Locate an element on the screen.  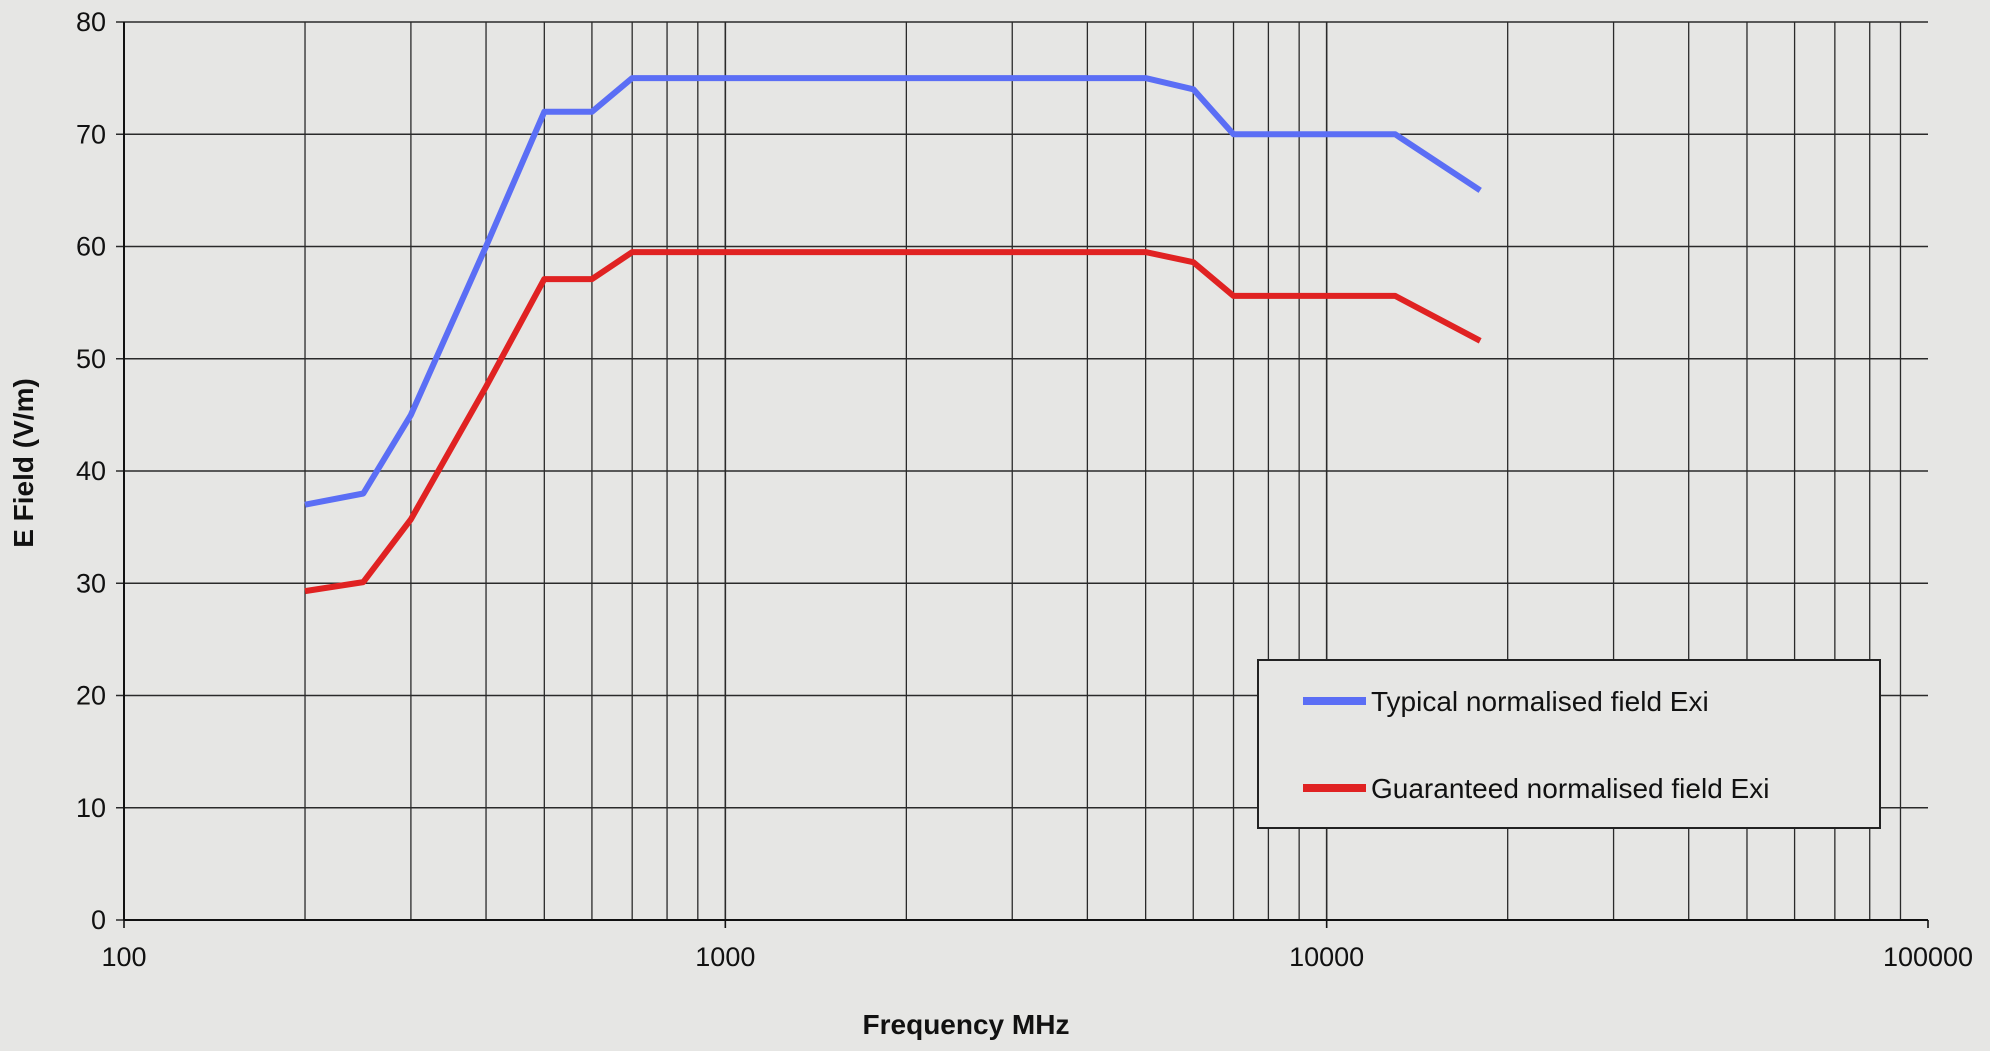
y-tick-label: 70 is located at coordinates (91, 134).